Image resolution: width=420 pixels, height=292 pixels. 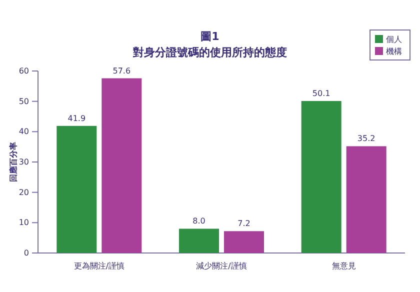 What do you see at coordinates (366, 139) in the screenshot?
I see `text: 35.2` at bounding box center [366, 139].